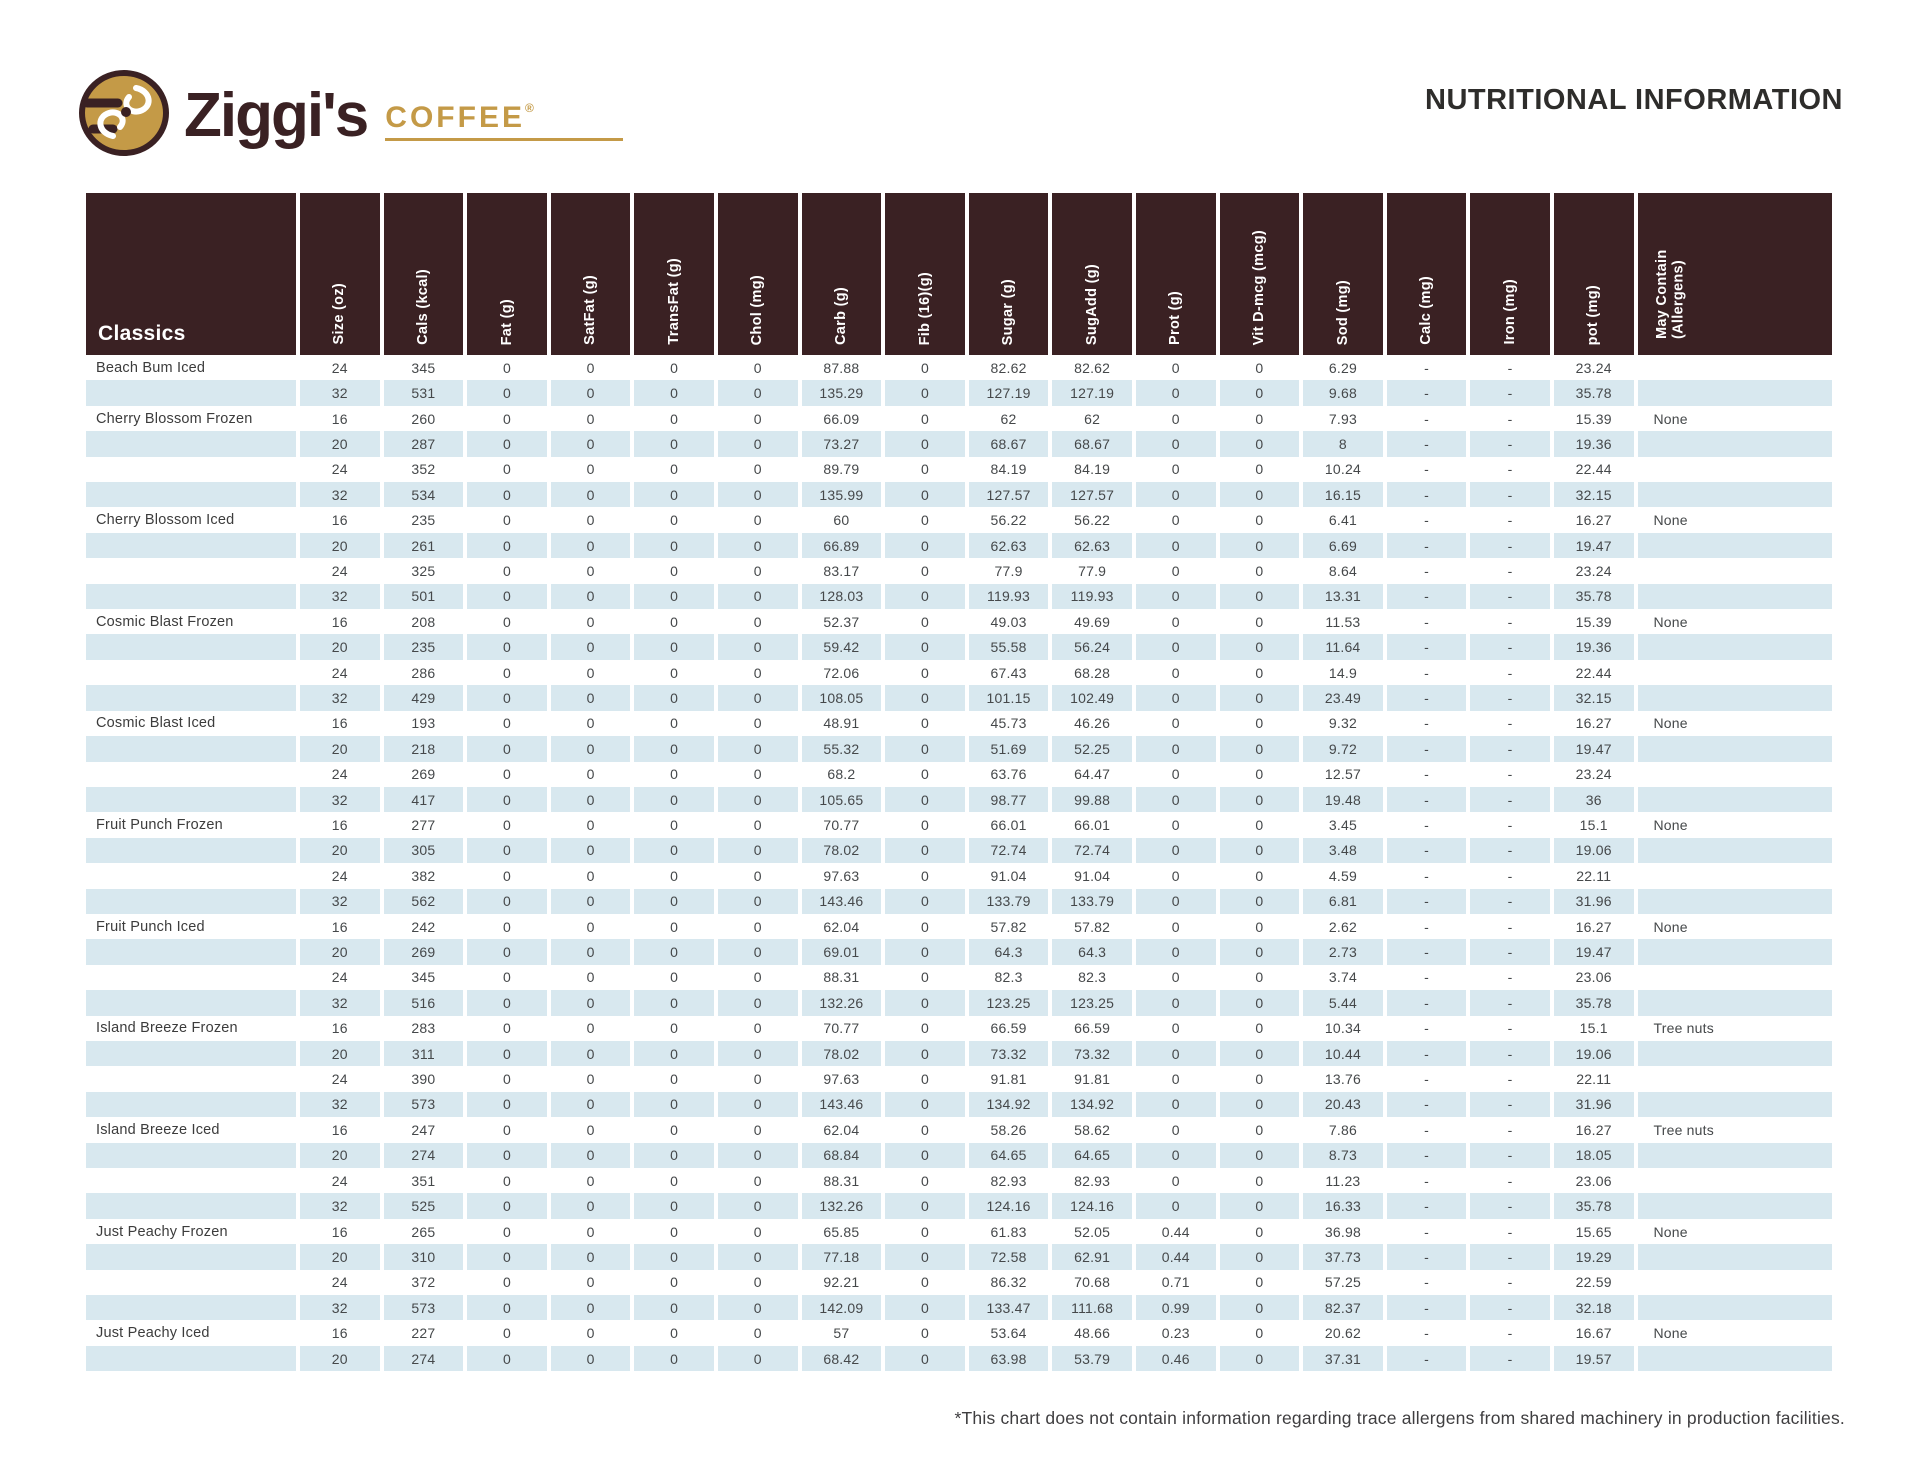 Image resolution: width=1920 pixels, height=1484 pixels. What do you see at coordinates (340, 393) in the screenshot?
I see `value-cell: 32` at bounding box center [340, 393].